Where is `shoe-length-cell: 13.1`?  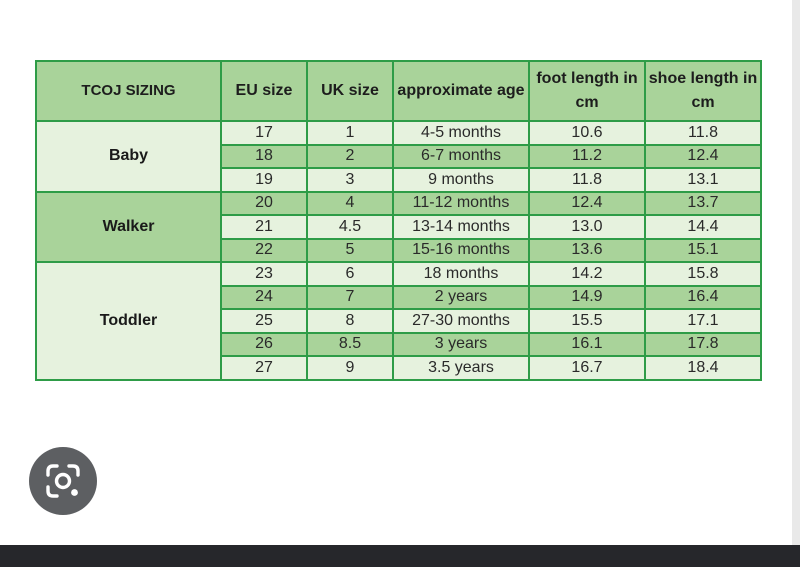 shoe-length-cell: 13.1 is located at coordinates (703, 180).